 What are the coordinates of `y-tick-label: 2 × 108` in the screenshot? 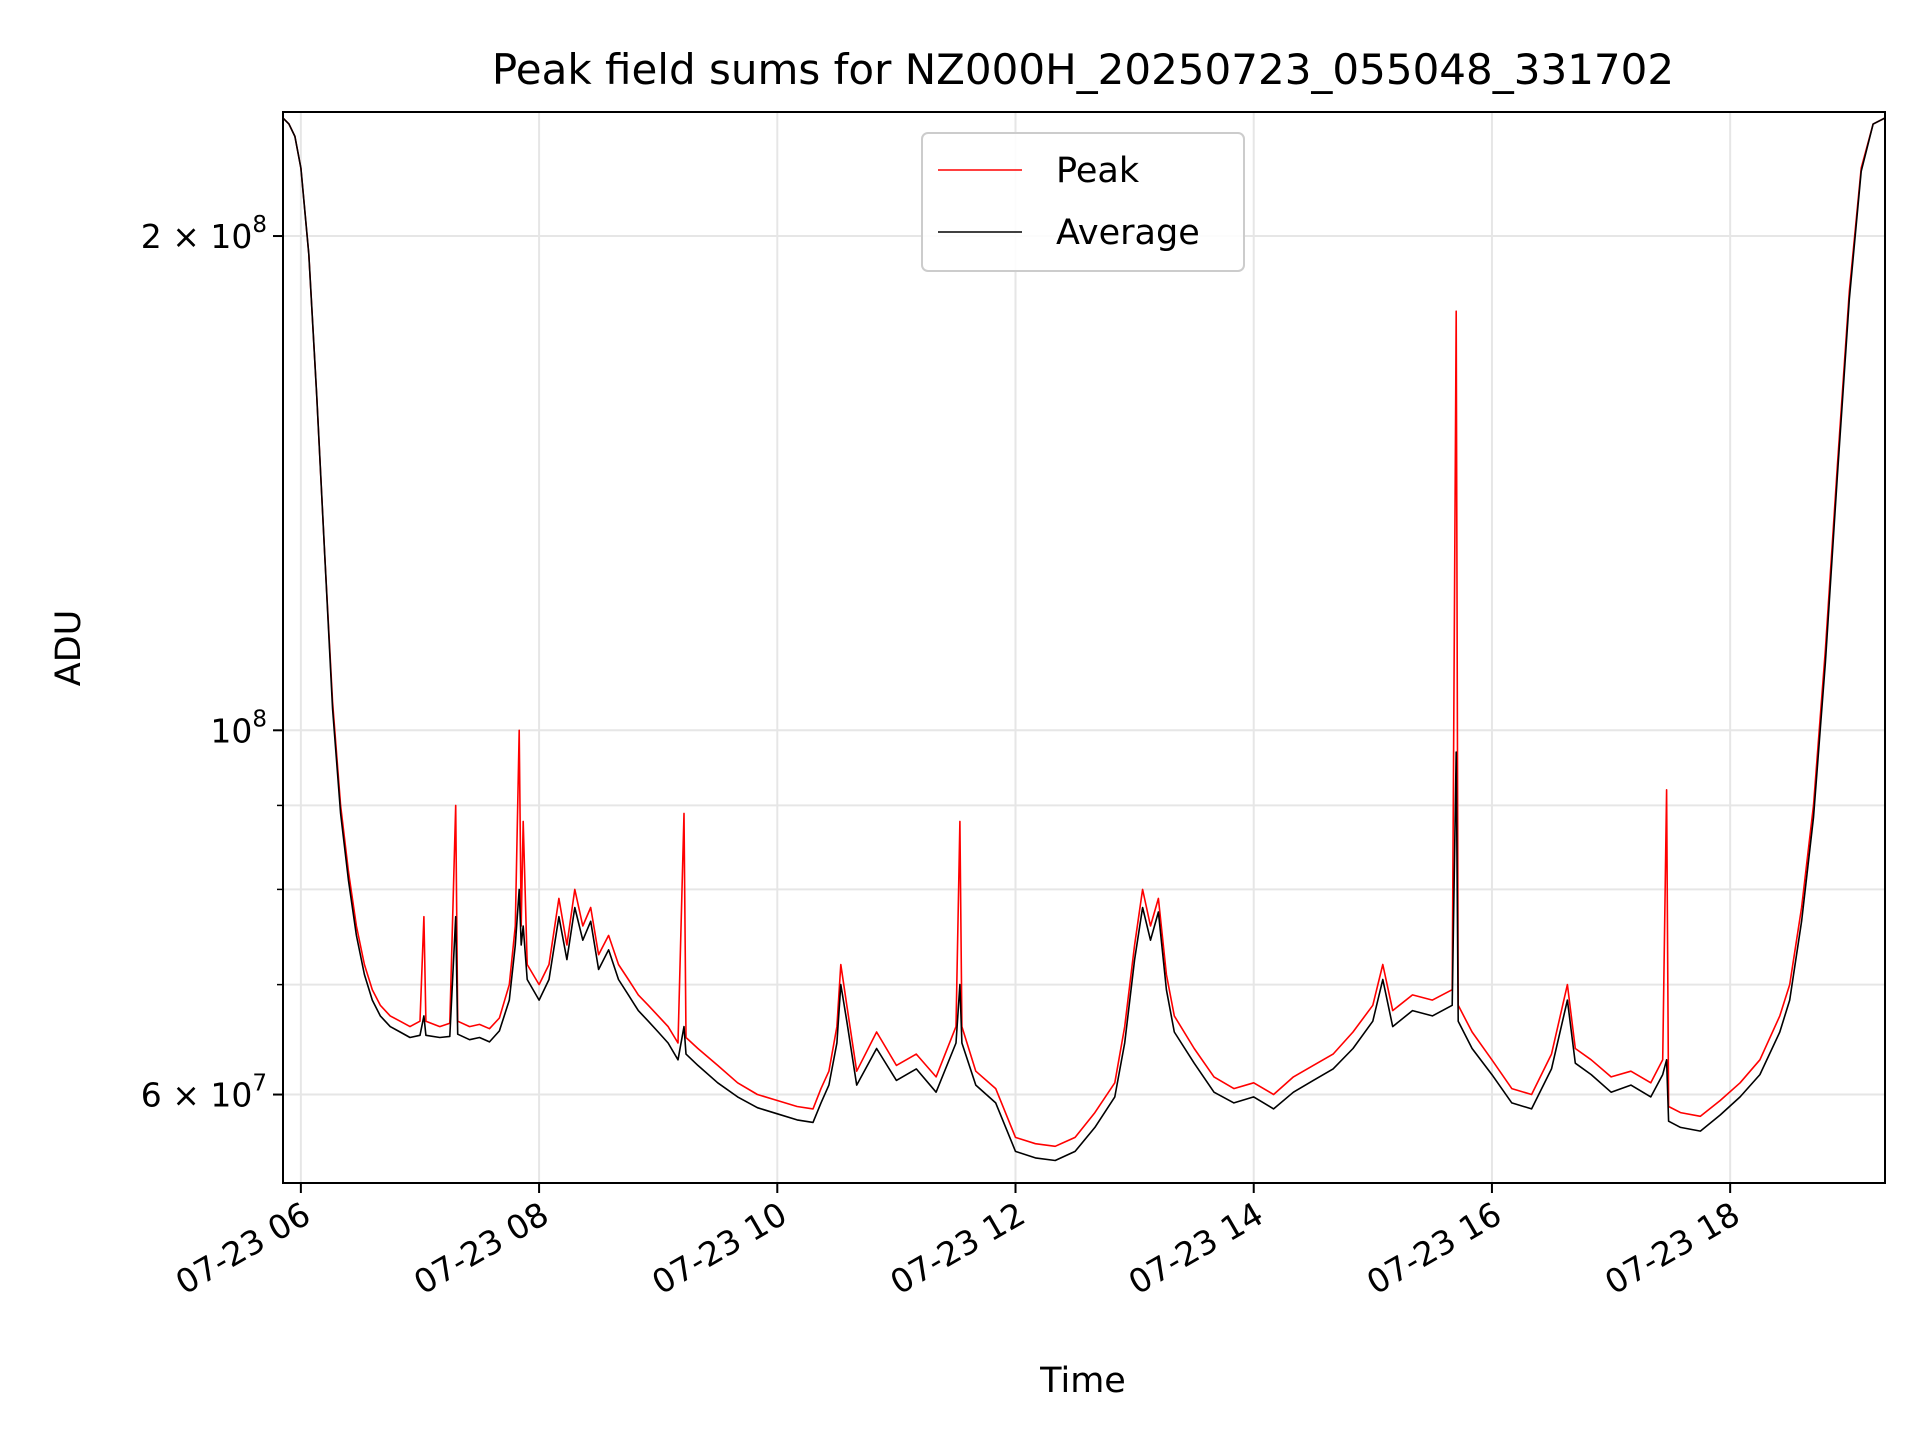 It's located at (204, 234).